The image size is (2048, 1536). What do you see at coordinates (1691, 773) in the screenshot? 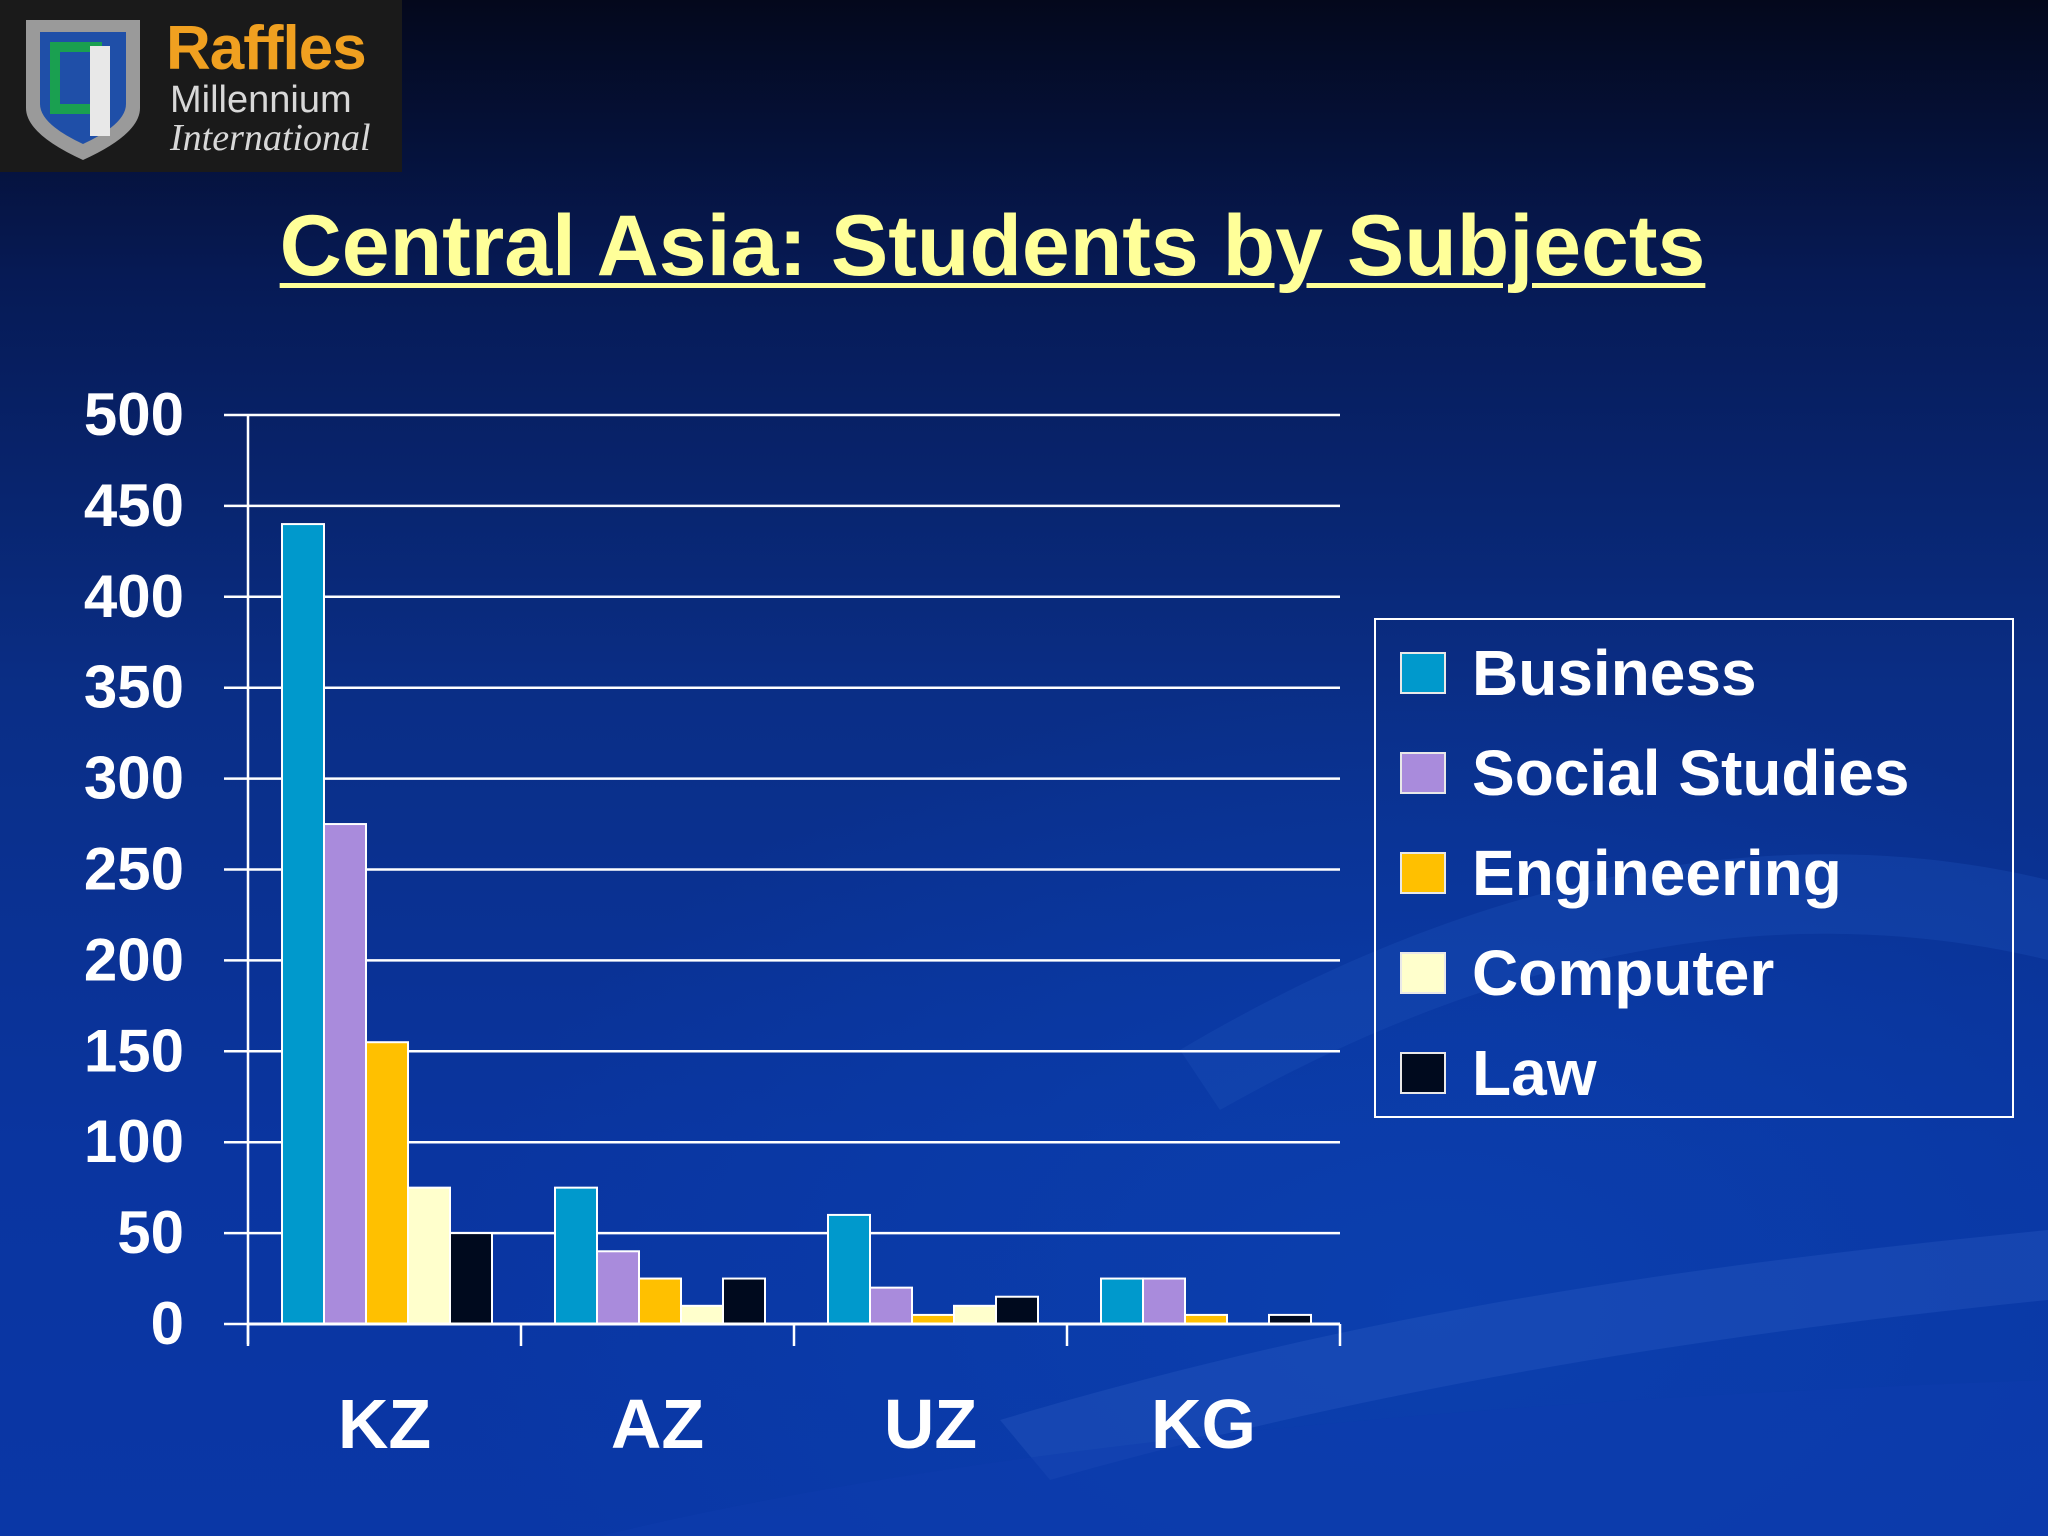
I see `legend-label: Social Studies` at bounding box center [1691, 773].